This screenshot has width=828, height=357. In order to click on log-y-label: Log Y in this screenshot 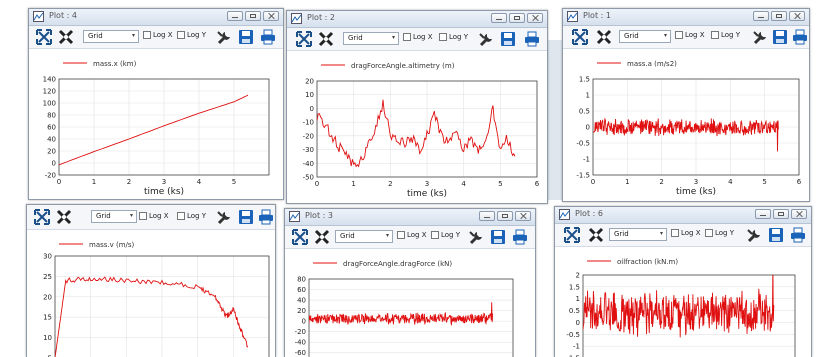, I will do `click(725, 233)`.